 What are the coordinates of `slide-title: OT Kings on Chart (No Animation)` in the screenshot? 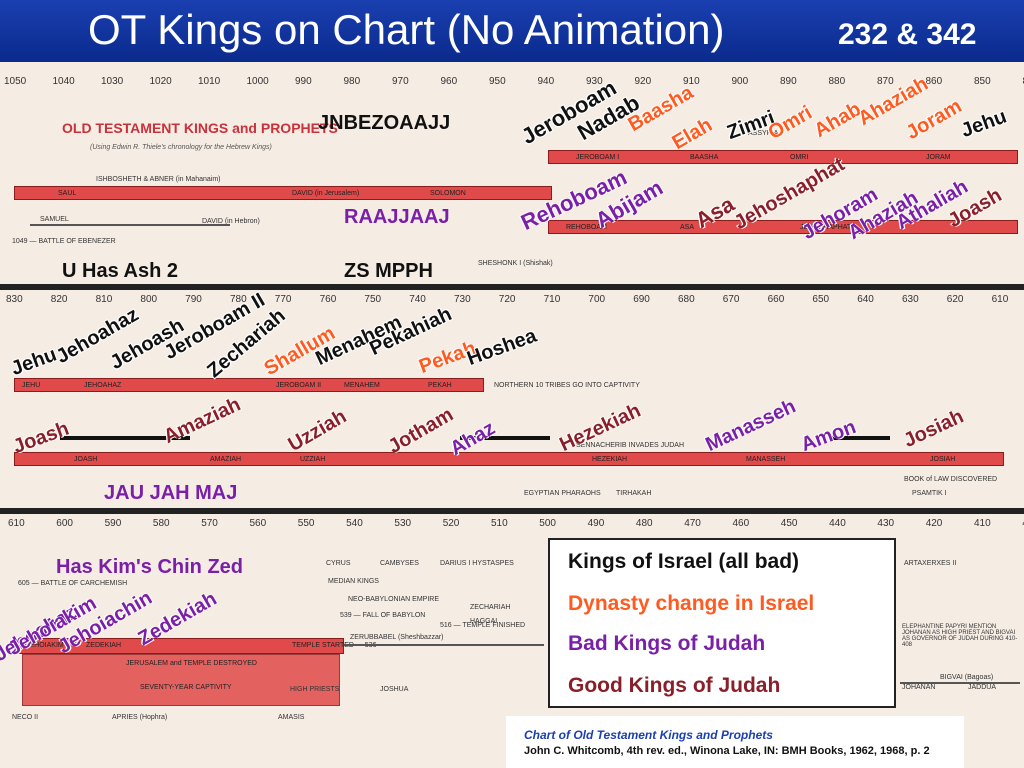 It's located at (406, 29).